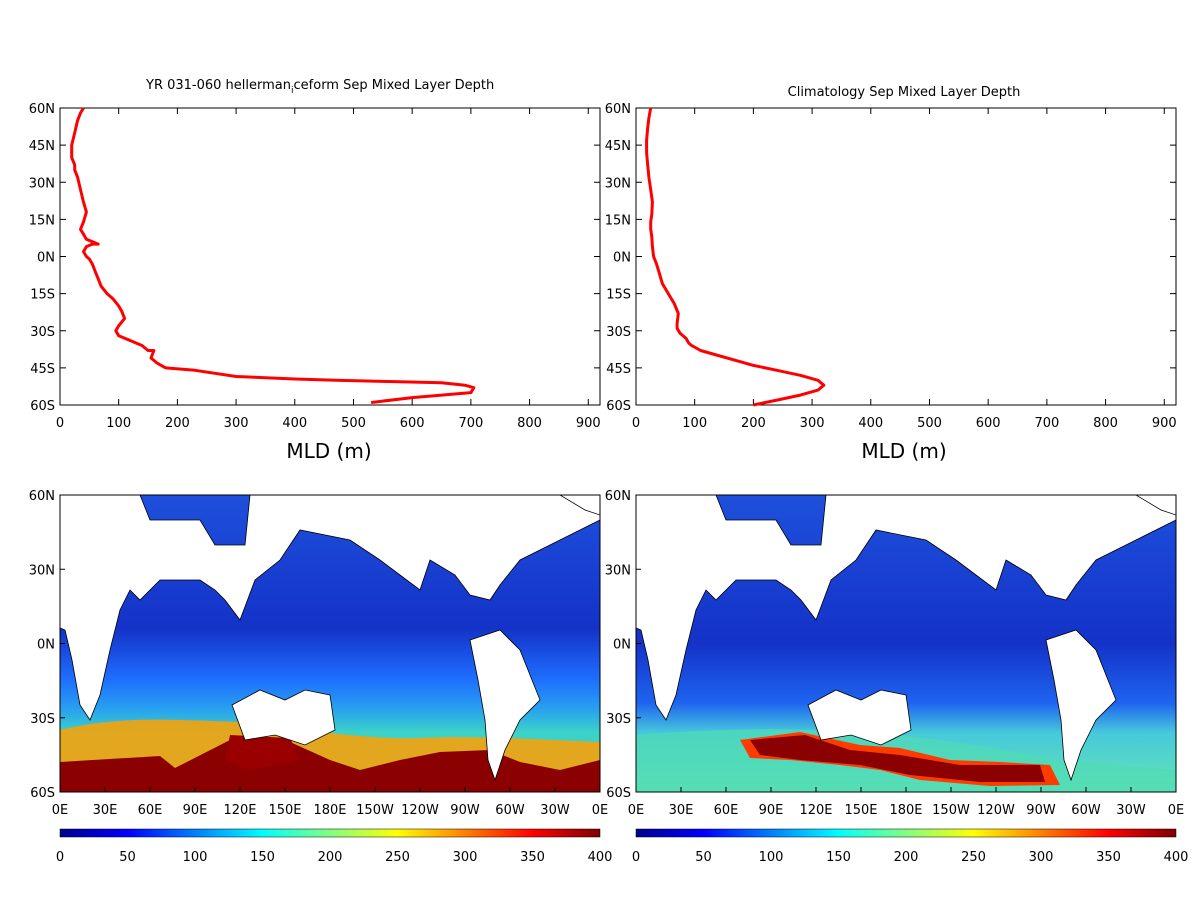  I want to click on series-line-climatology-mld, so click(735, 257).